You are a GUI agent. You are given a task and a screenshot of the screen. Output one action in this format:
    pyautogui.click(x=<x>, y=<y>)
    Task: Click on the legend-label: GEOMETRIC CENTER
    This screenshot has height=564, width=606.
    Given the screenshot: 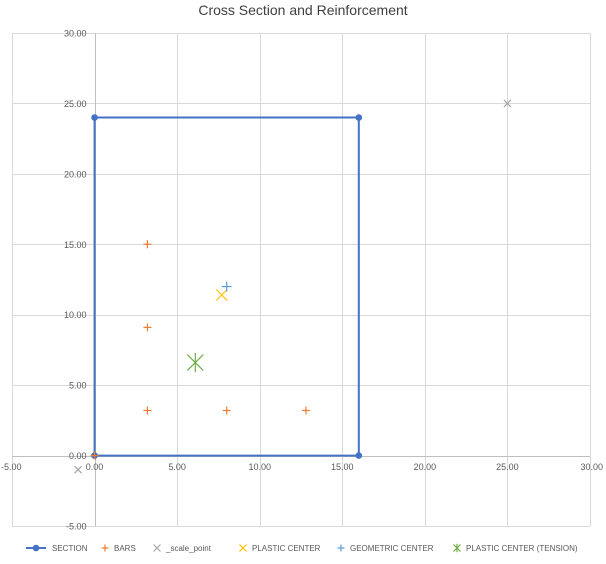 What is the action you would take?
    pyautogui.click(x=392, y=548)
    